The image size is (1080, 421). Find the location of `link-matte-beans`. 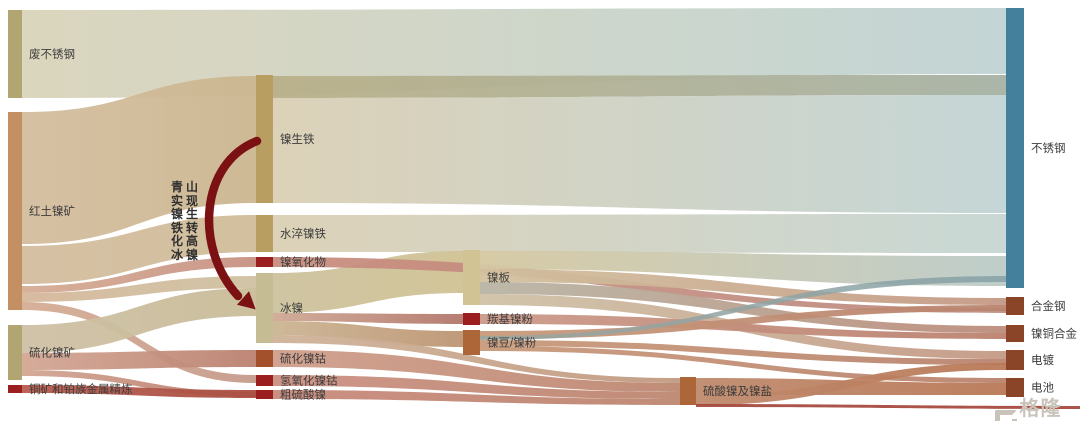

link-matte-beans is located at coordinates (368, 334).